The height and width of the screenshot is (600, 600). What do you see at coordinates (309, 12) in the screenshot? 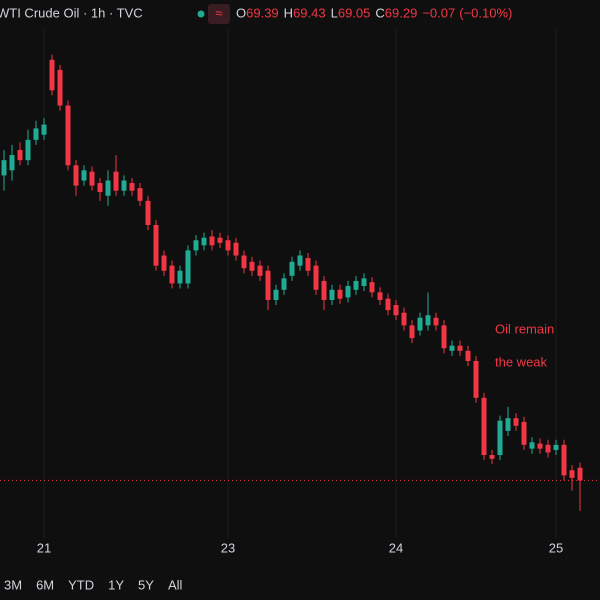
I see `ohlc-value: 69.43` at bounding box center [309, 12].